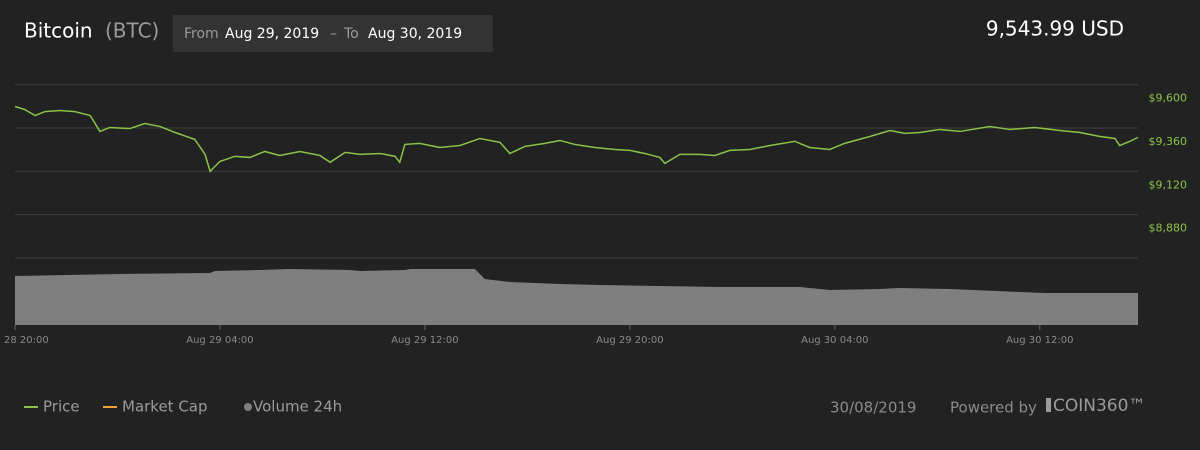 This screenshot has height=450, width=1200. I want to click on legend-label: Market Cap, so click(165, 407).